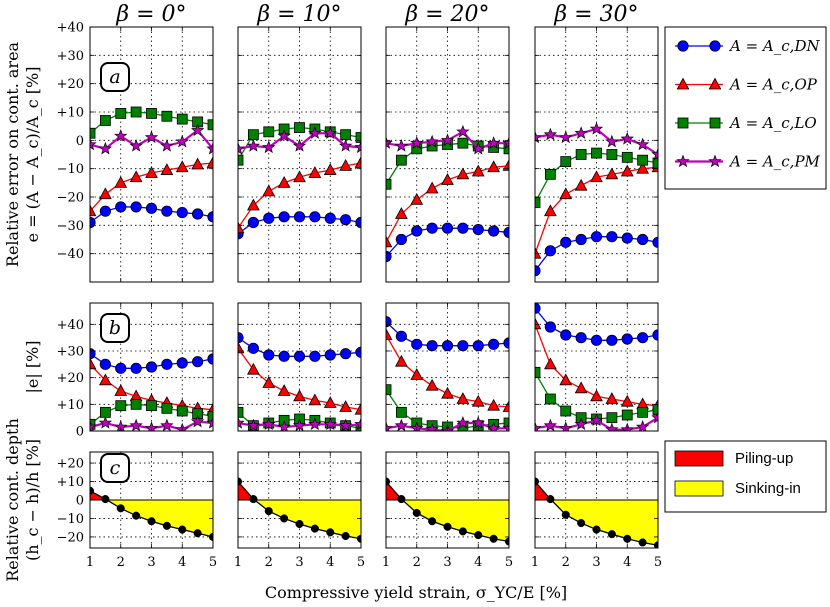 This screenshot has width=830, height=607. I want to click on legend-label-dn: A = A_c,DN, so click(774, 46).